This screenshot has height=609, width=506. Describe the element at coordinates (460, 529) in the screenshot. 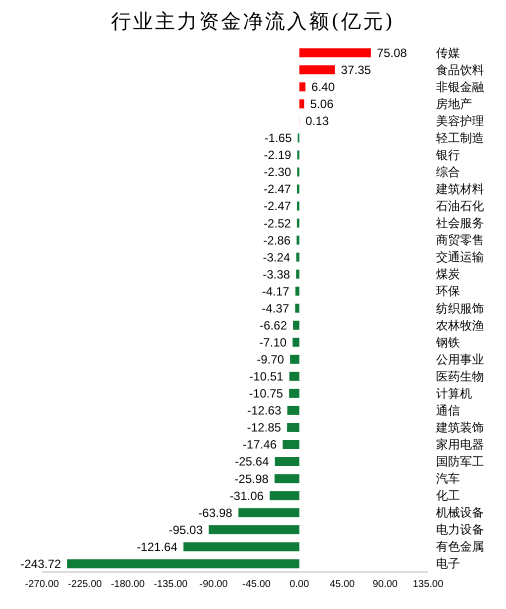

I see `y-tick-label: 电力设备` at that location.